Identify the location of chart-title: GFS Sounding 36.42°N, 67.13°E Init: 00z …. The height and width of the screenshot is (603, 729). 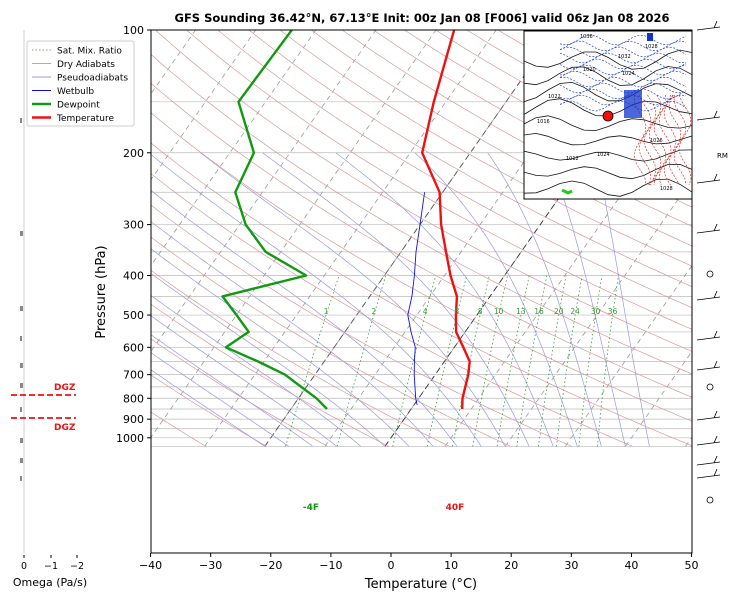
(422, 18).